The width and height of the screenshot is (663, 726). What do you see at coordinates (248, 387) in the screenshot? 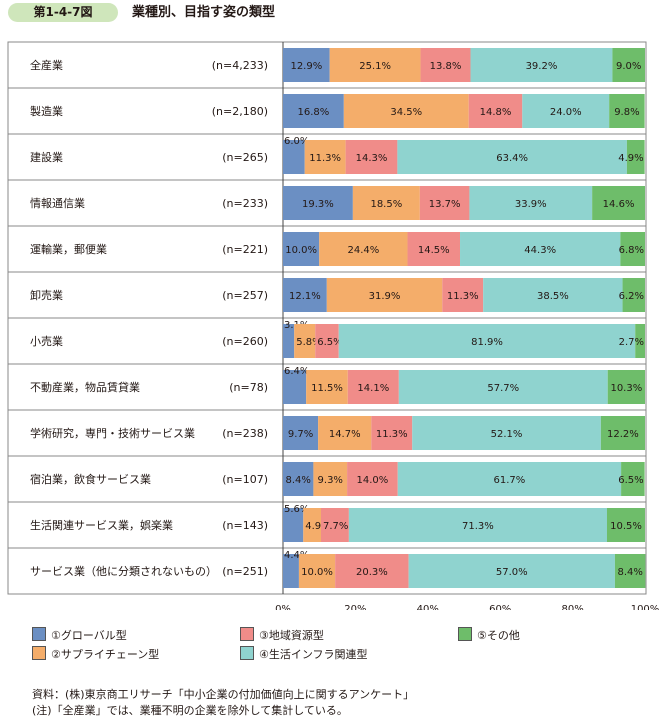
I see `category-n-label: (n=78)` at bounding box center [248, 387].